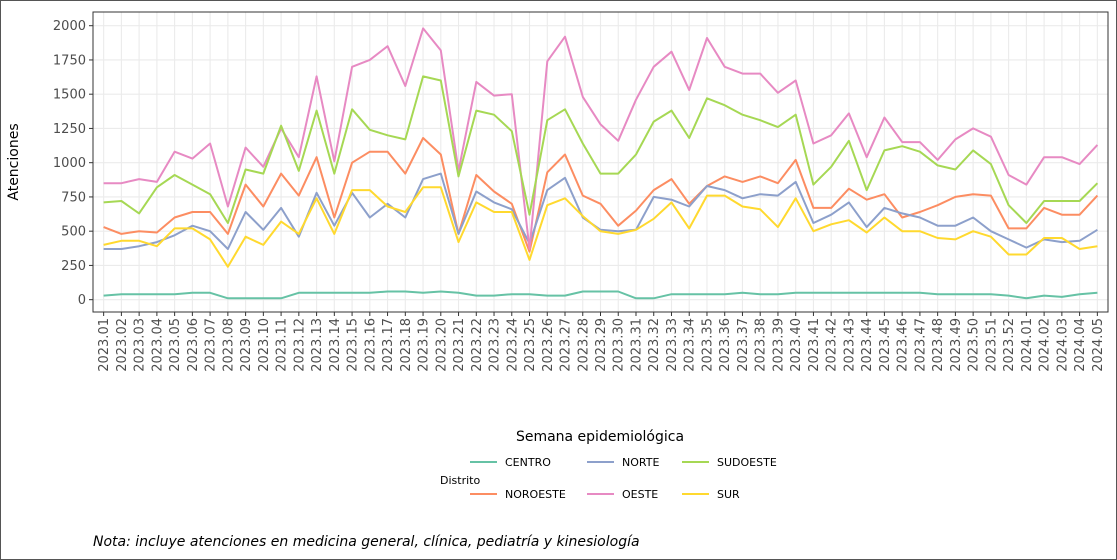  I want to click on y-tick-label: 1000, so click(69, 163).